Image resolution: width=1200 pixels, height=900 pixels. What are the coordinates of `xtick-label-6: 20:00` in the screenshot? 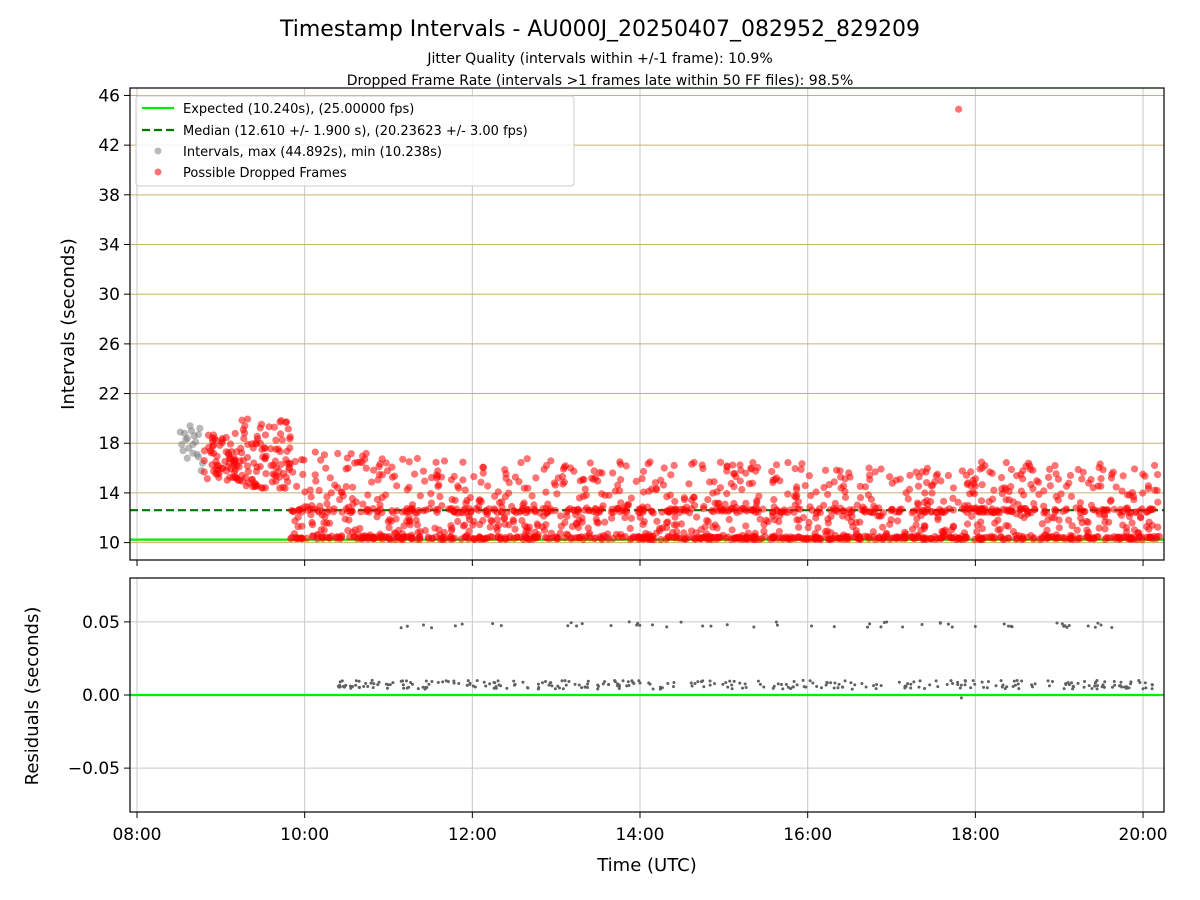 It's located at (1143, 835).